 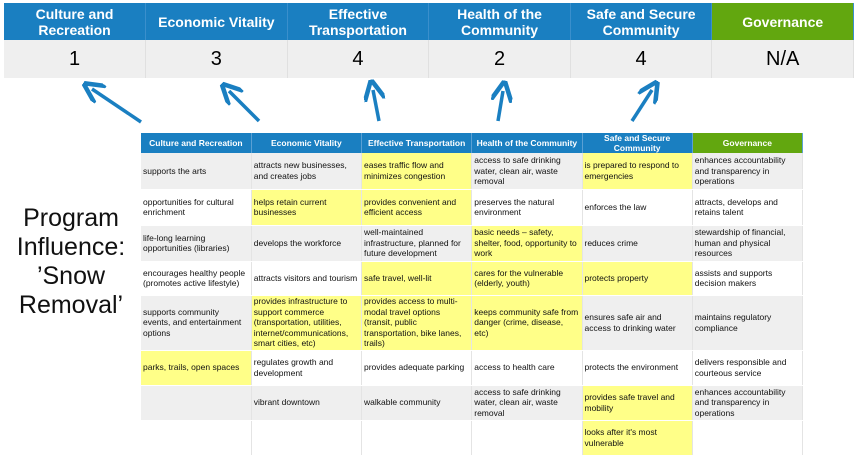 What do you see at coordinates (748, 143) in the screenshot?
I see `column-header: Governance` at bounding box center [748, 143].